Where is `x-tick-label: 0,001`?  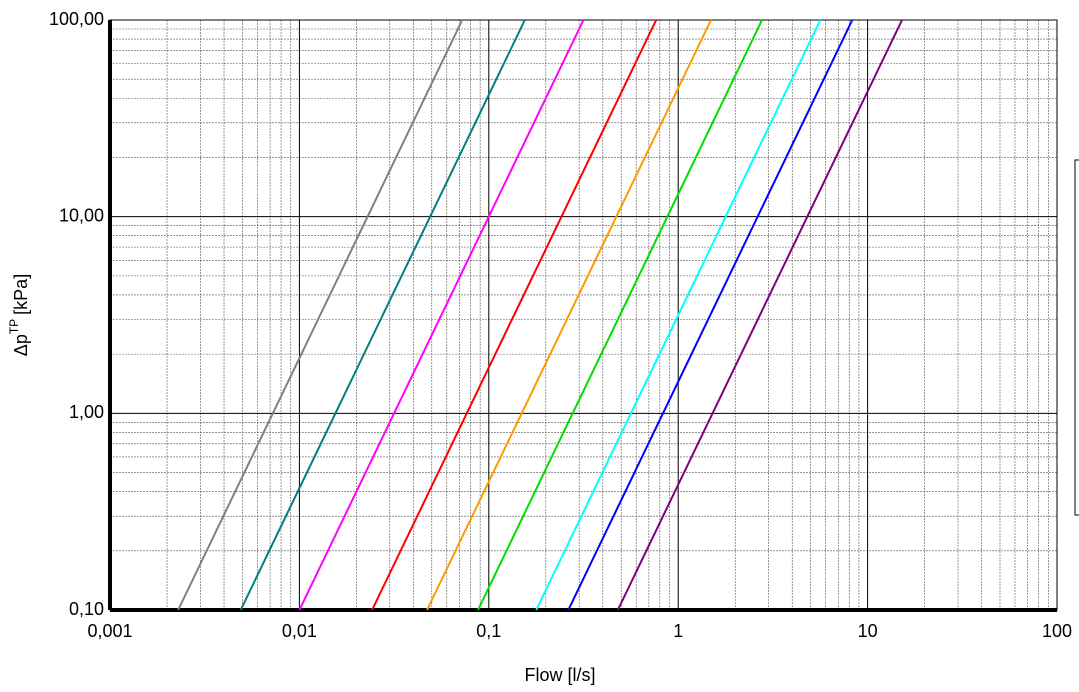 x-tick-label: 0,001 is located at coordinates (109, 631).